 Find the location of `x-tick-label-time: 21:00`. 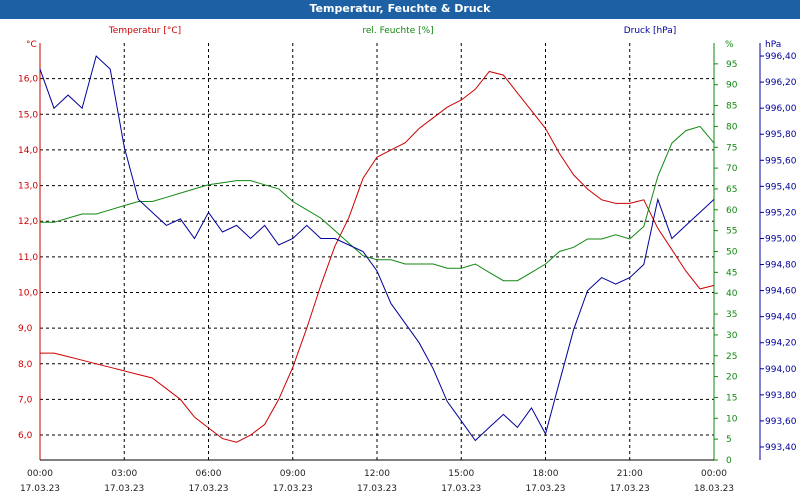

x-tick-label-time: 21:00 is located at coordinates (630, 474).